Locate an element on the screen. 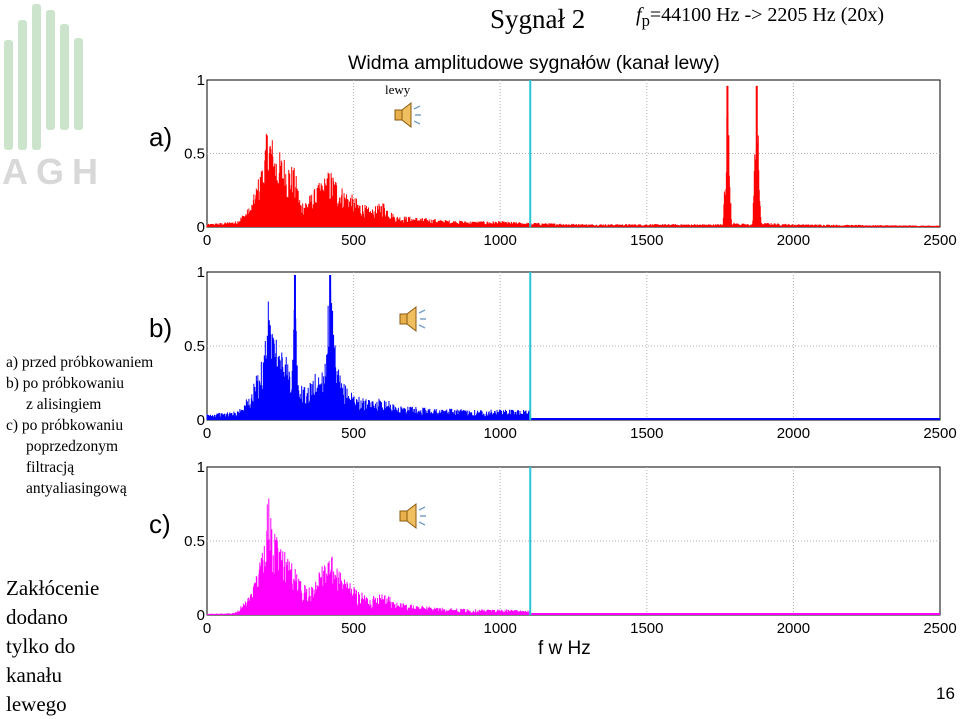  page-number: 16 is located at coordinates (945, 693).